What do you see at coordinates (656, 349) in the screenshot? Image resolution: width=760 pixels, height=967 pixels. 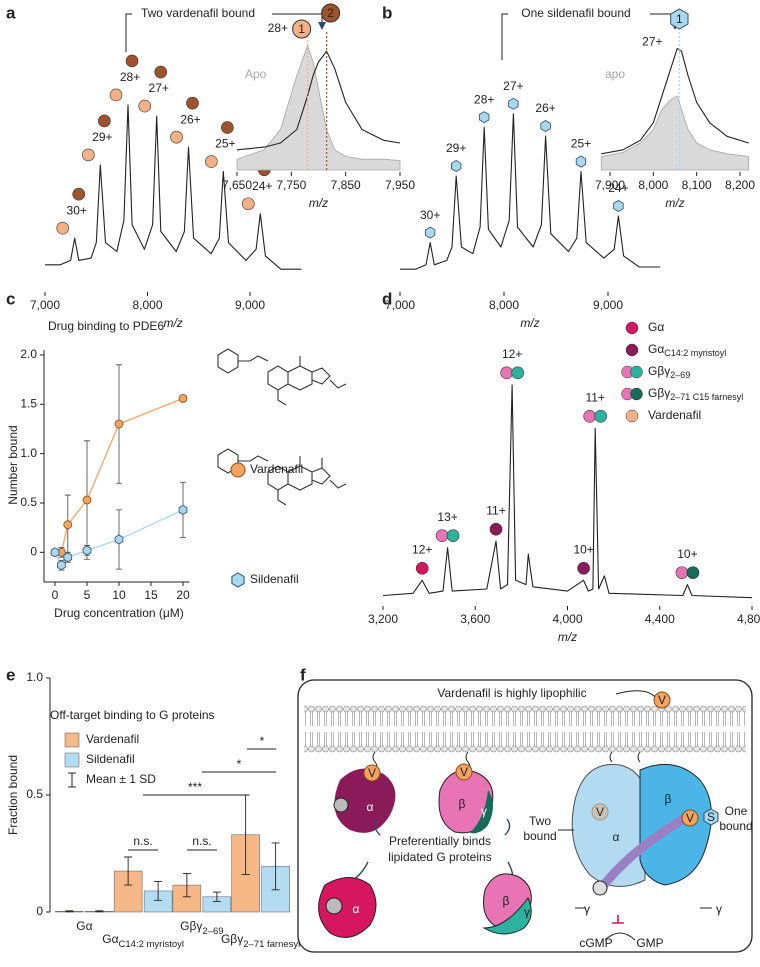 I see `legend-name: Gα` at bounding box center [656, 349].